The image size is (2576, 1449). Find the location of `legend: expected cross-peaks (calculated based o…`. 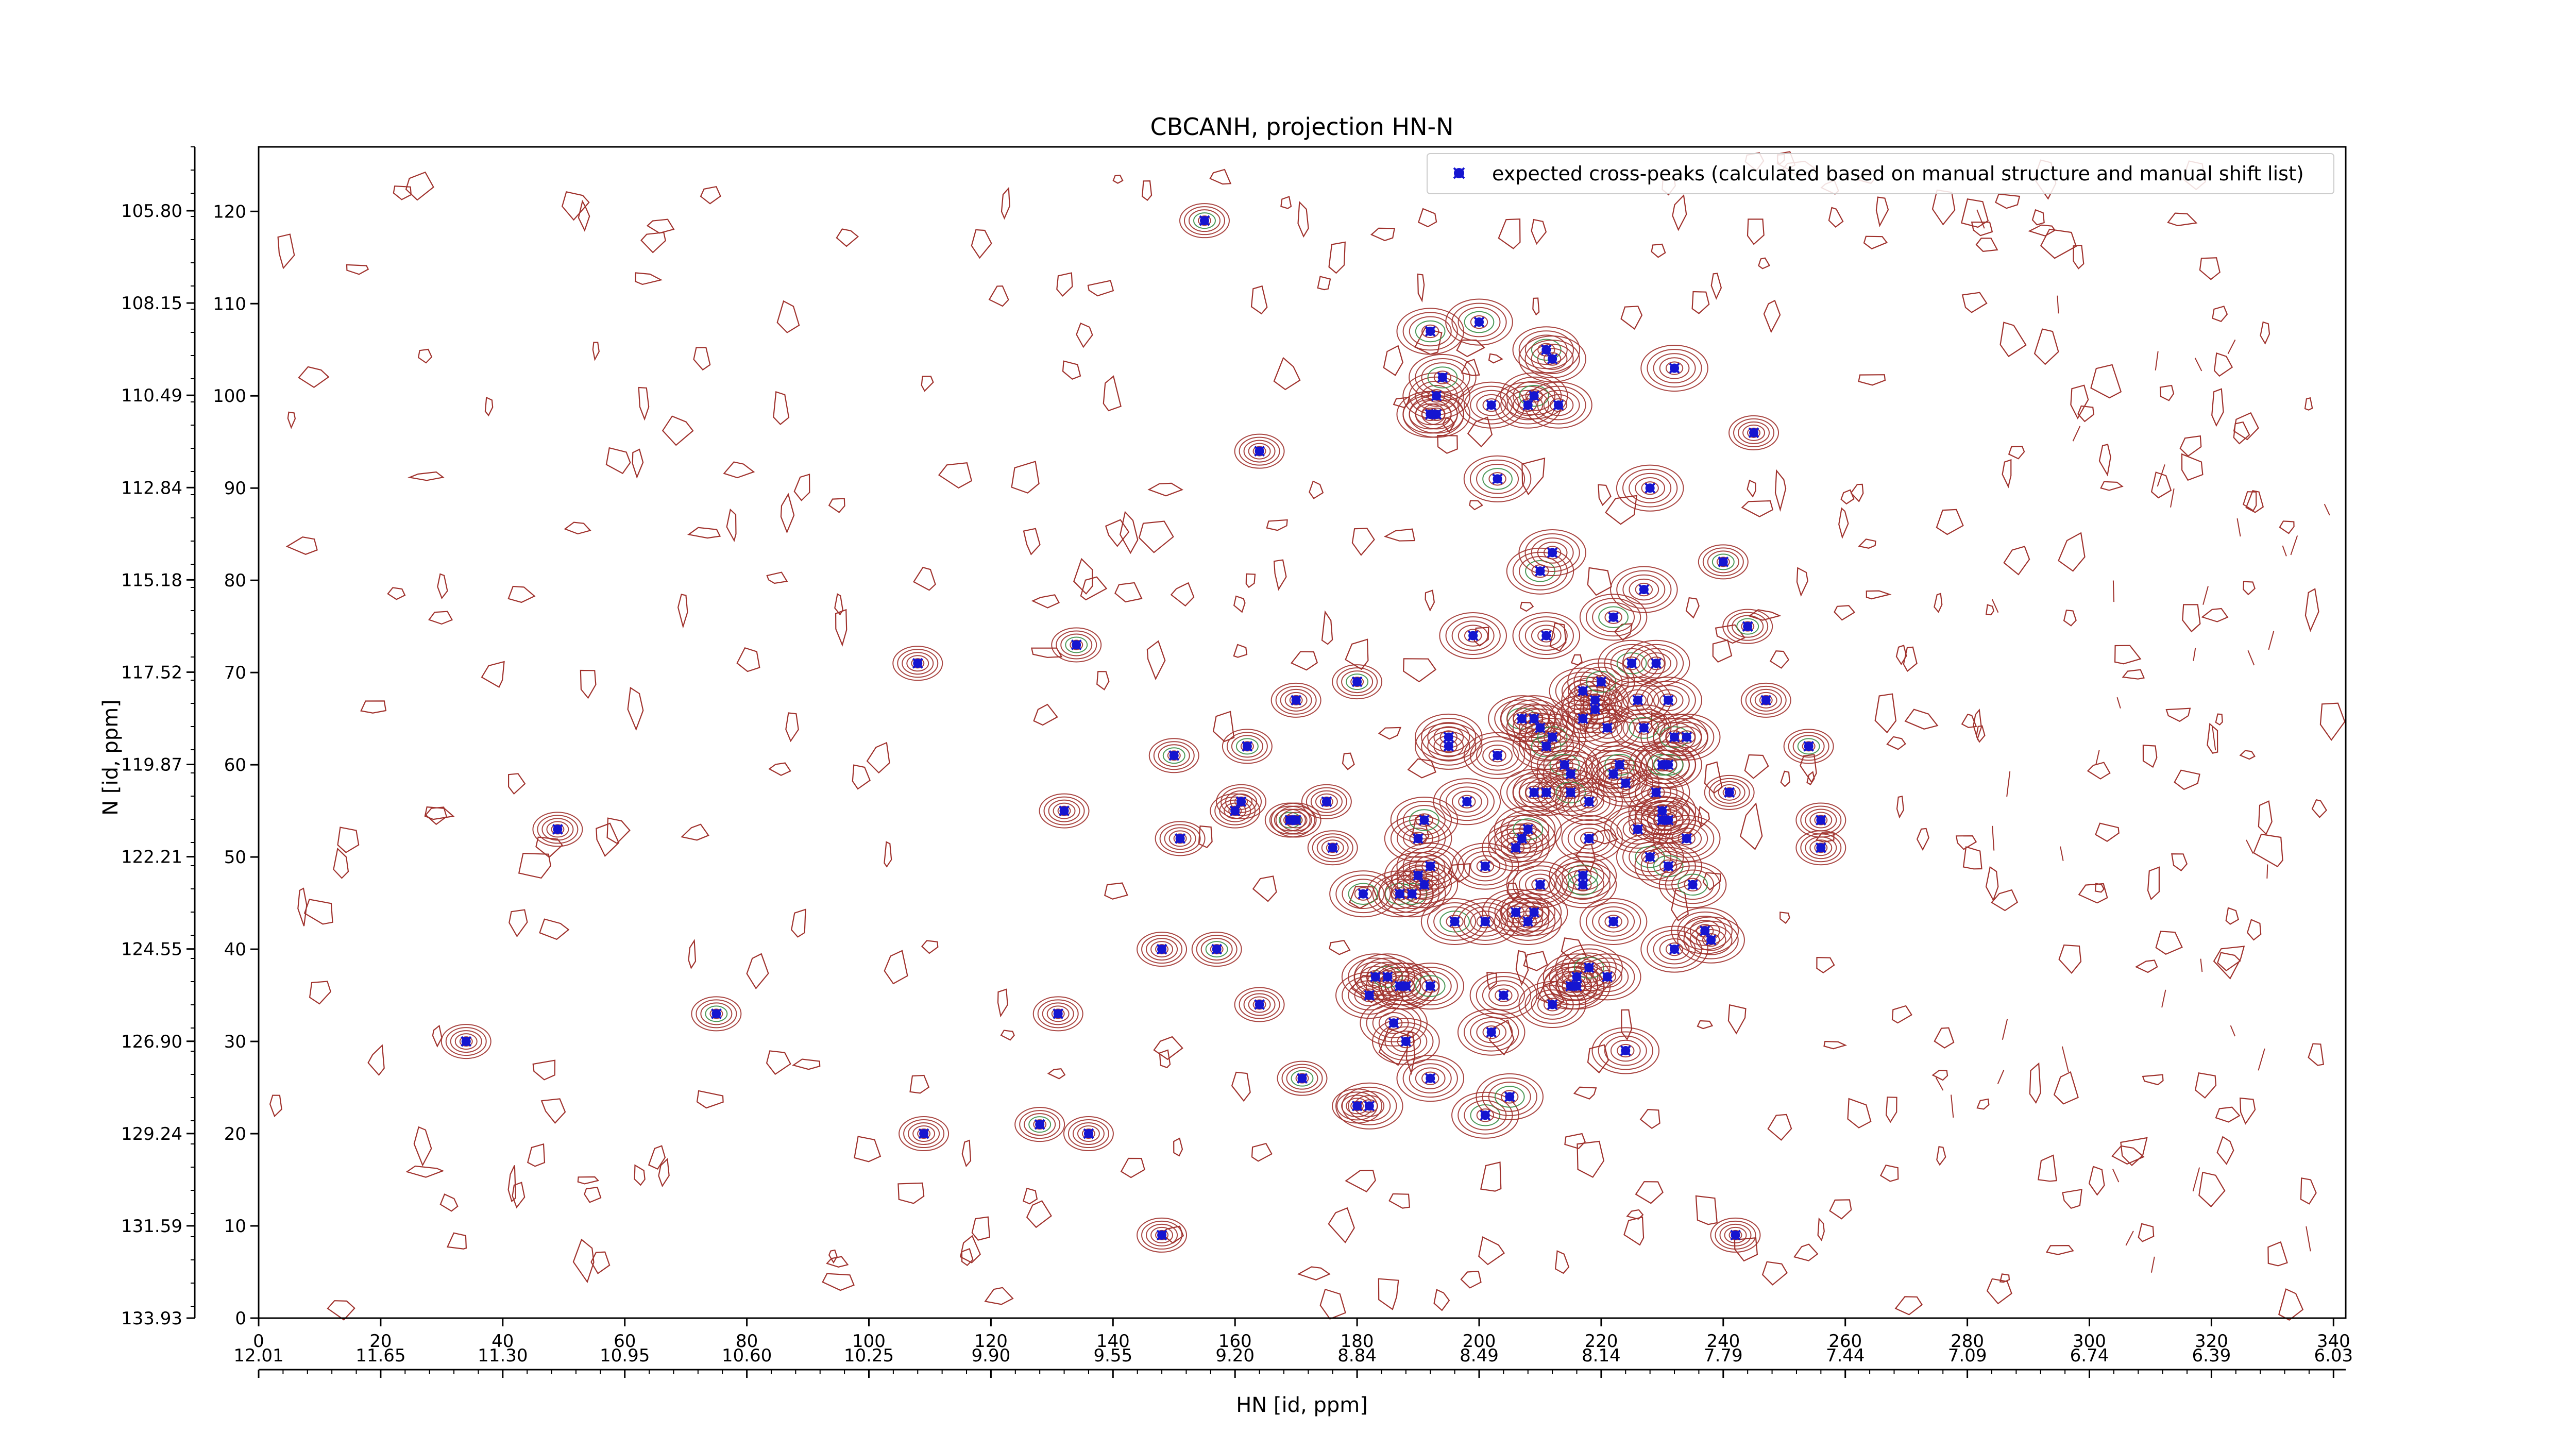

legend: expected cross-peaks (calculated based o… is located at coordinates (1880, 173).